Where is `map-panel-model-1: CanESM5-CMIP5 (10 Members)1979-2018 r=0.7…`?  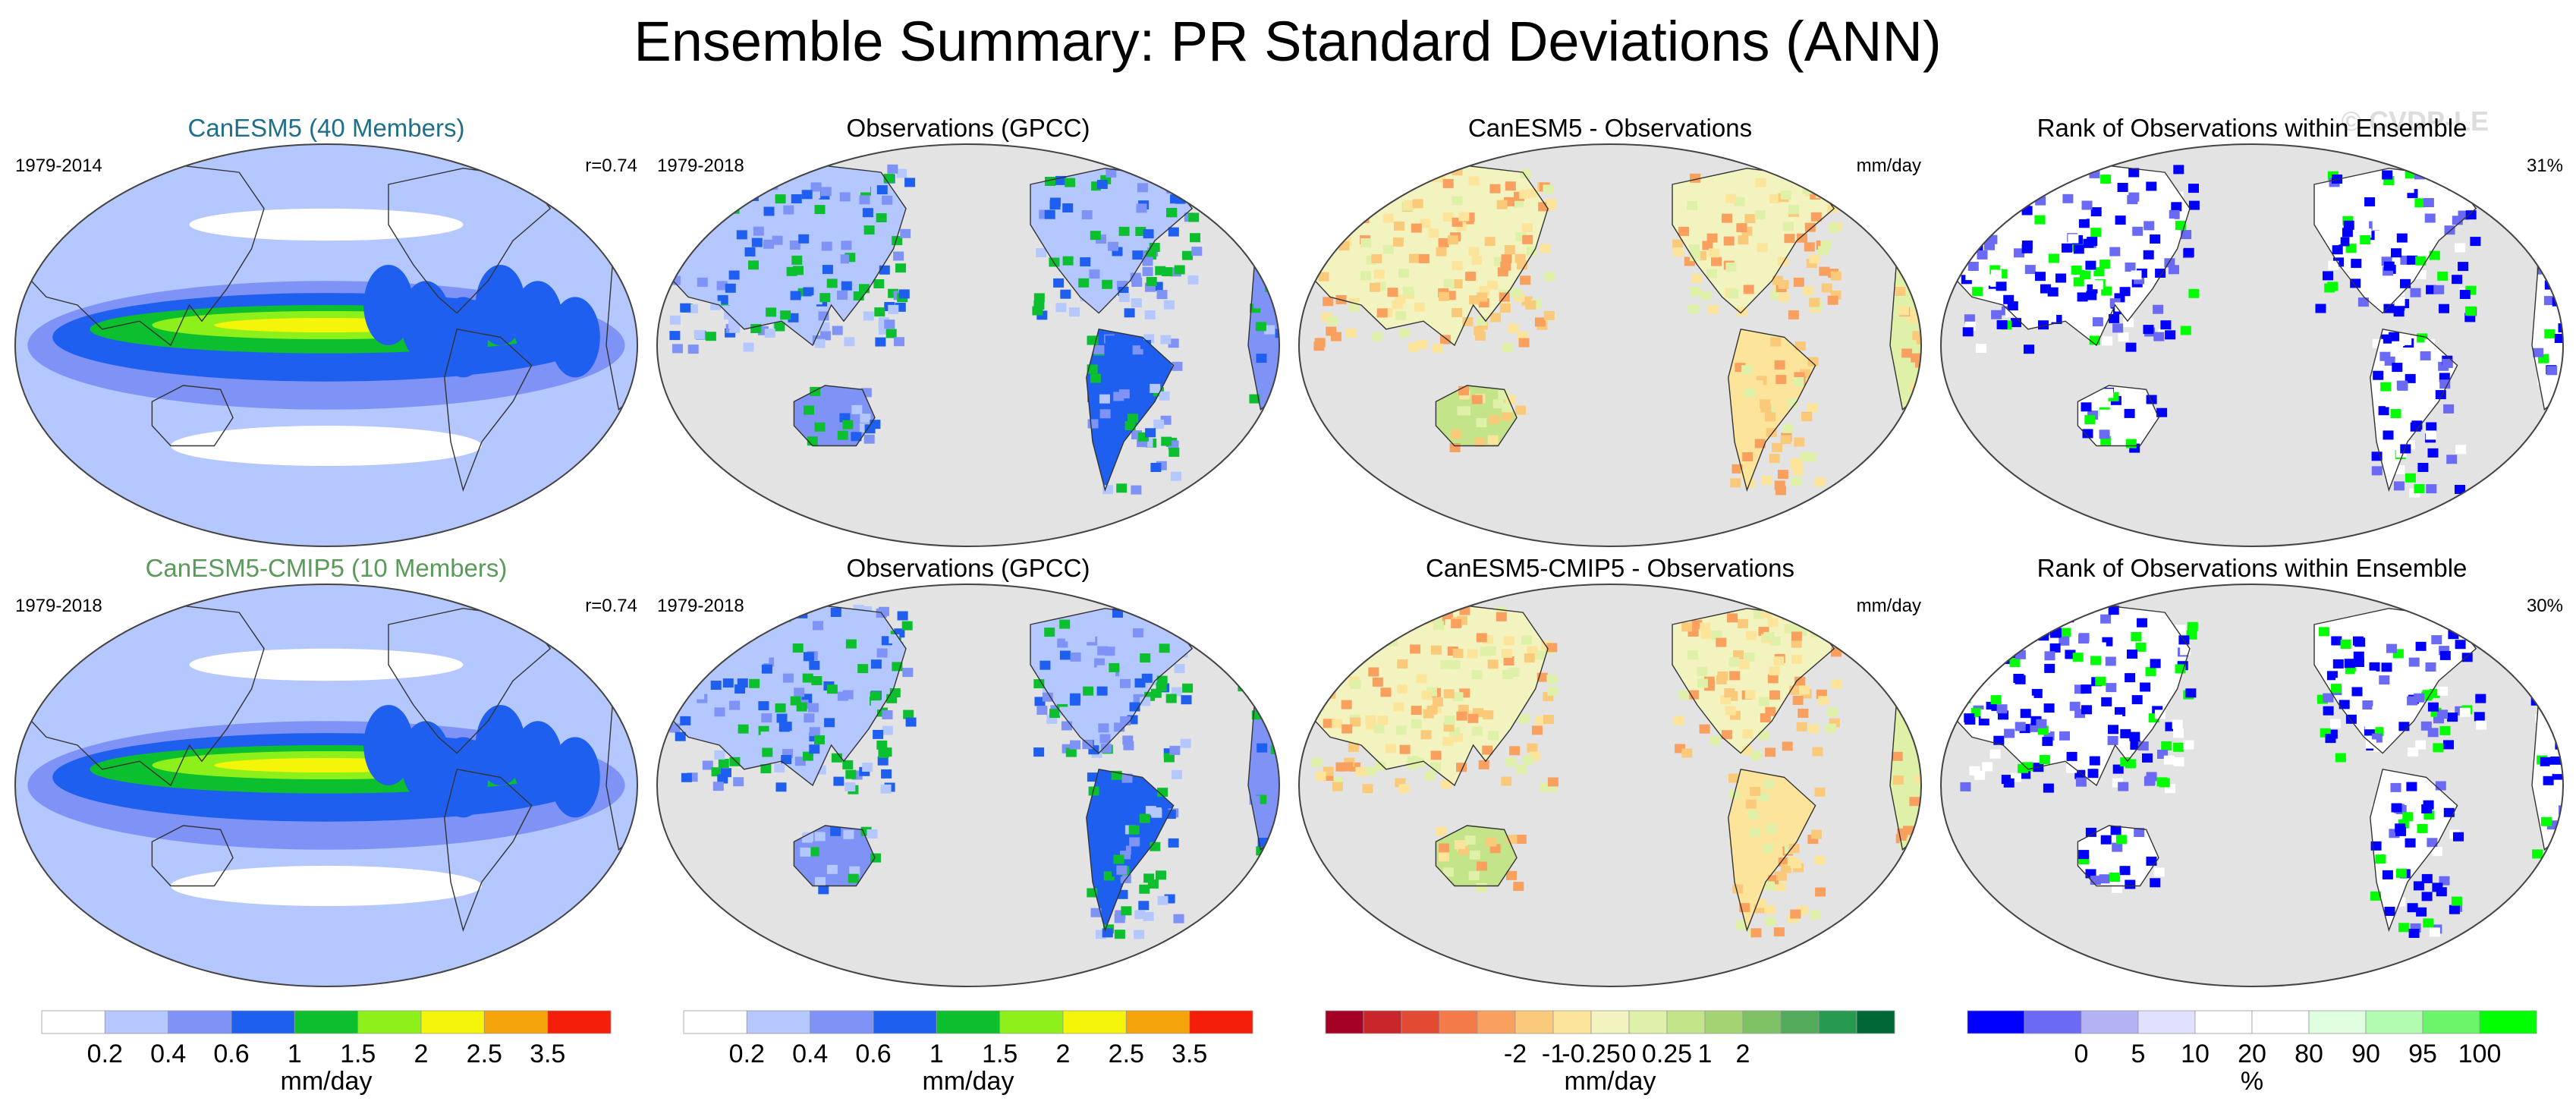
map-panel-model-1: CanESM5-CMIP5 (10 Members)1979-2018 r=0.7… is located at coordinates (326, 770).